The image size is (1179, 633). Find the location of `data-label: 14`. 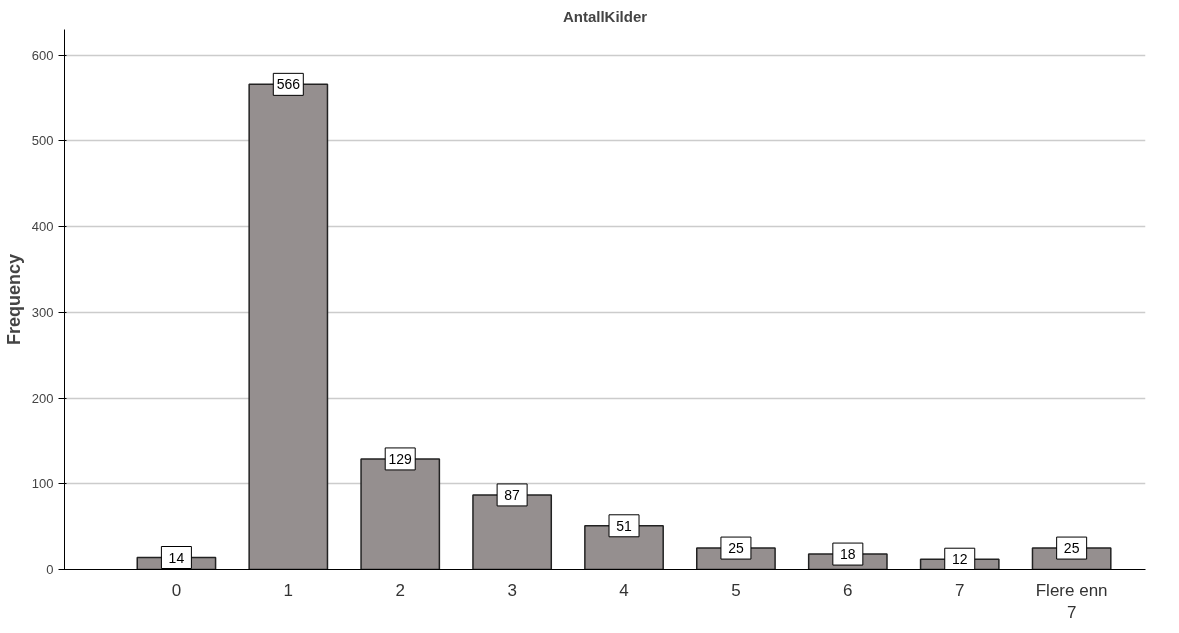

data-label: 14 is located at coordinates (176, 557).